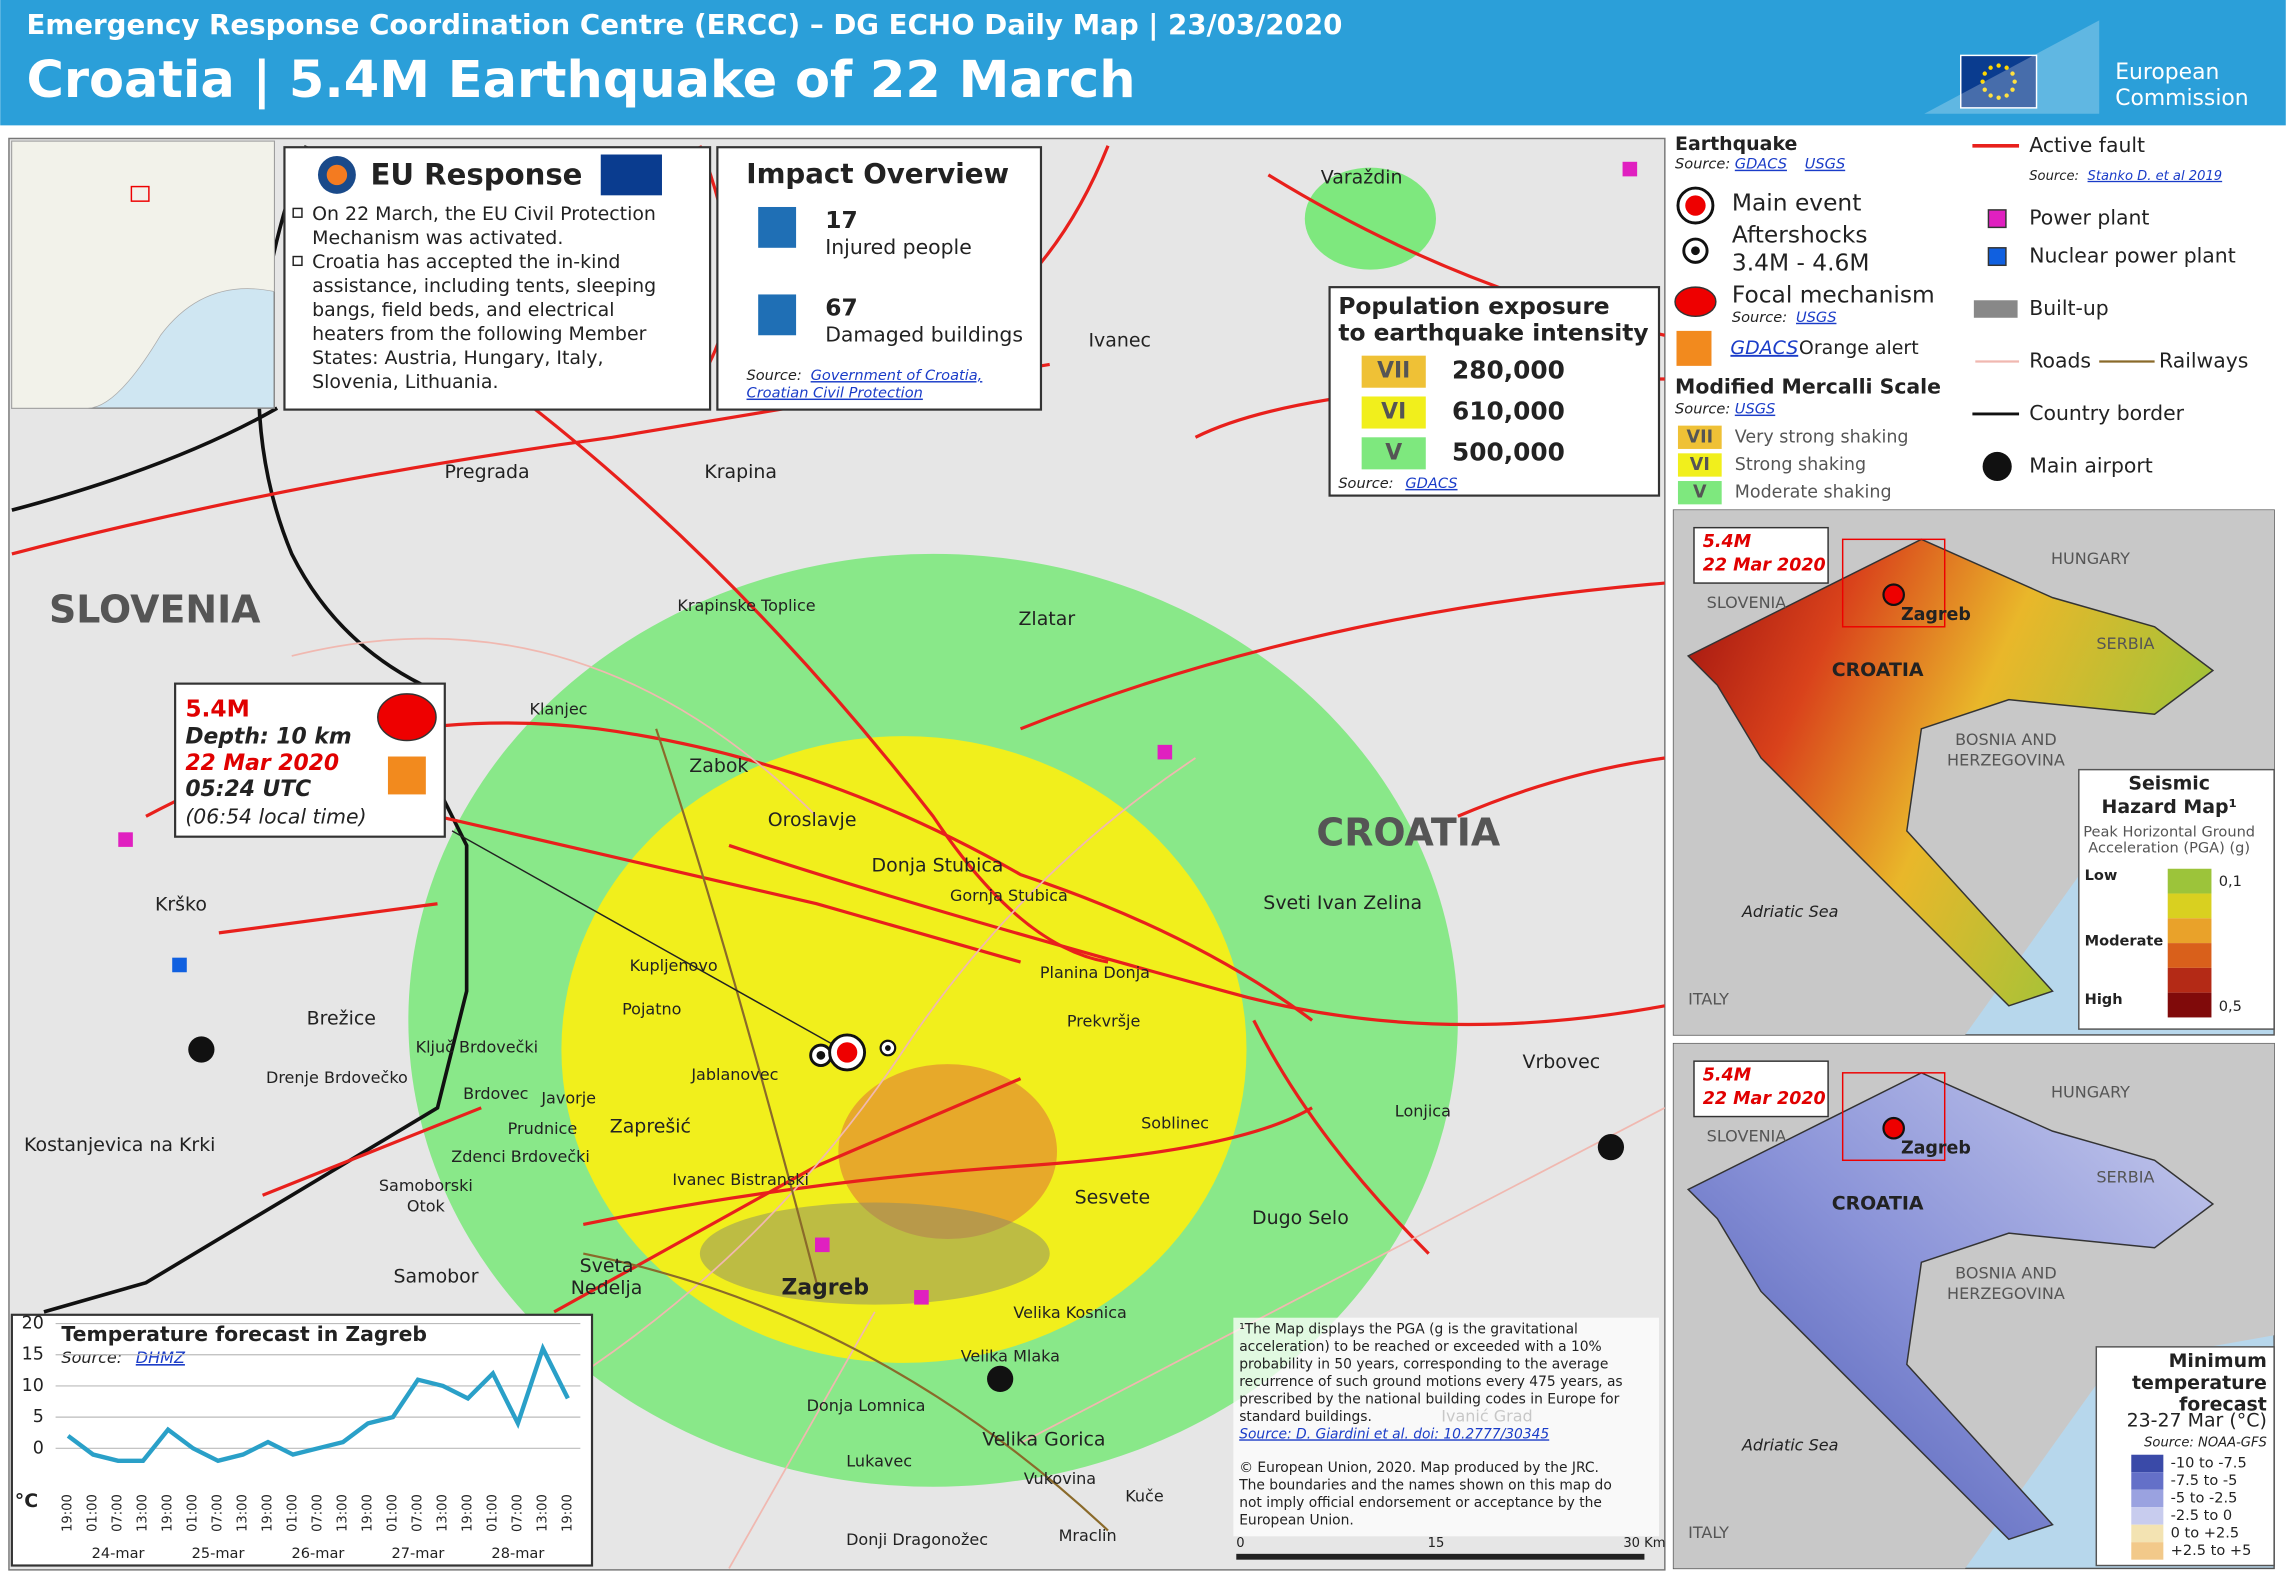  I want to click on x-tick-label: 07:00, so click(417, 1513).